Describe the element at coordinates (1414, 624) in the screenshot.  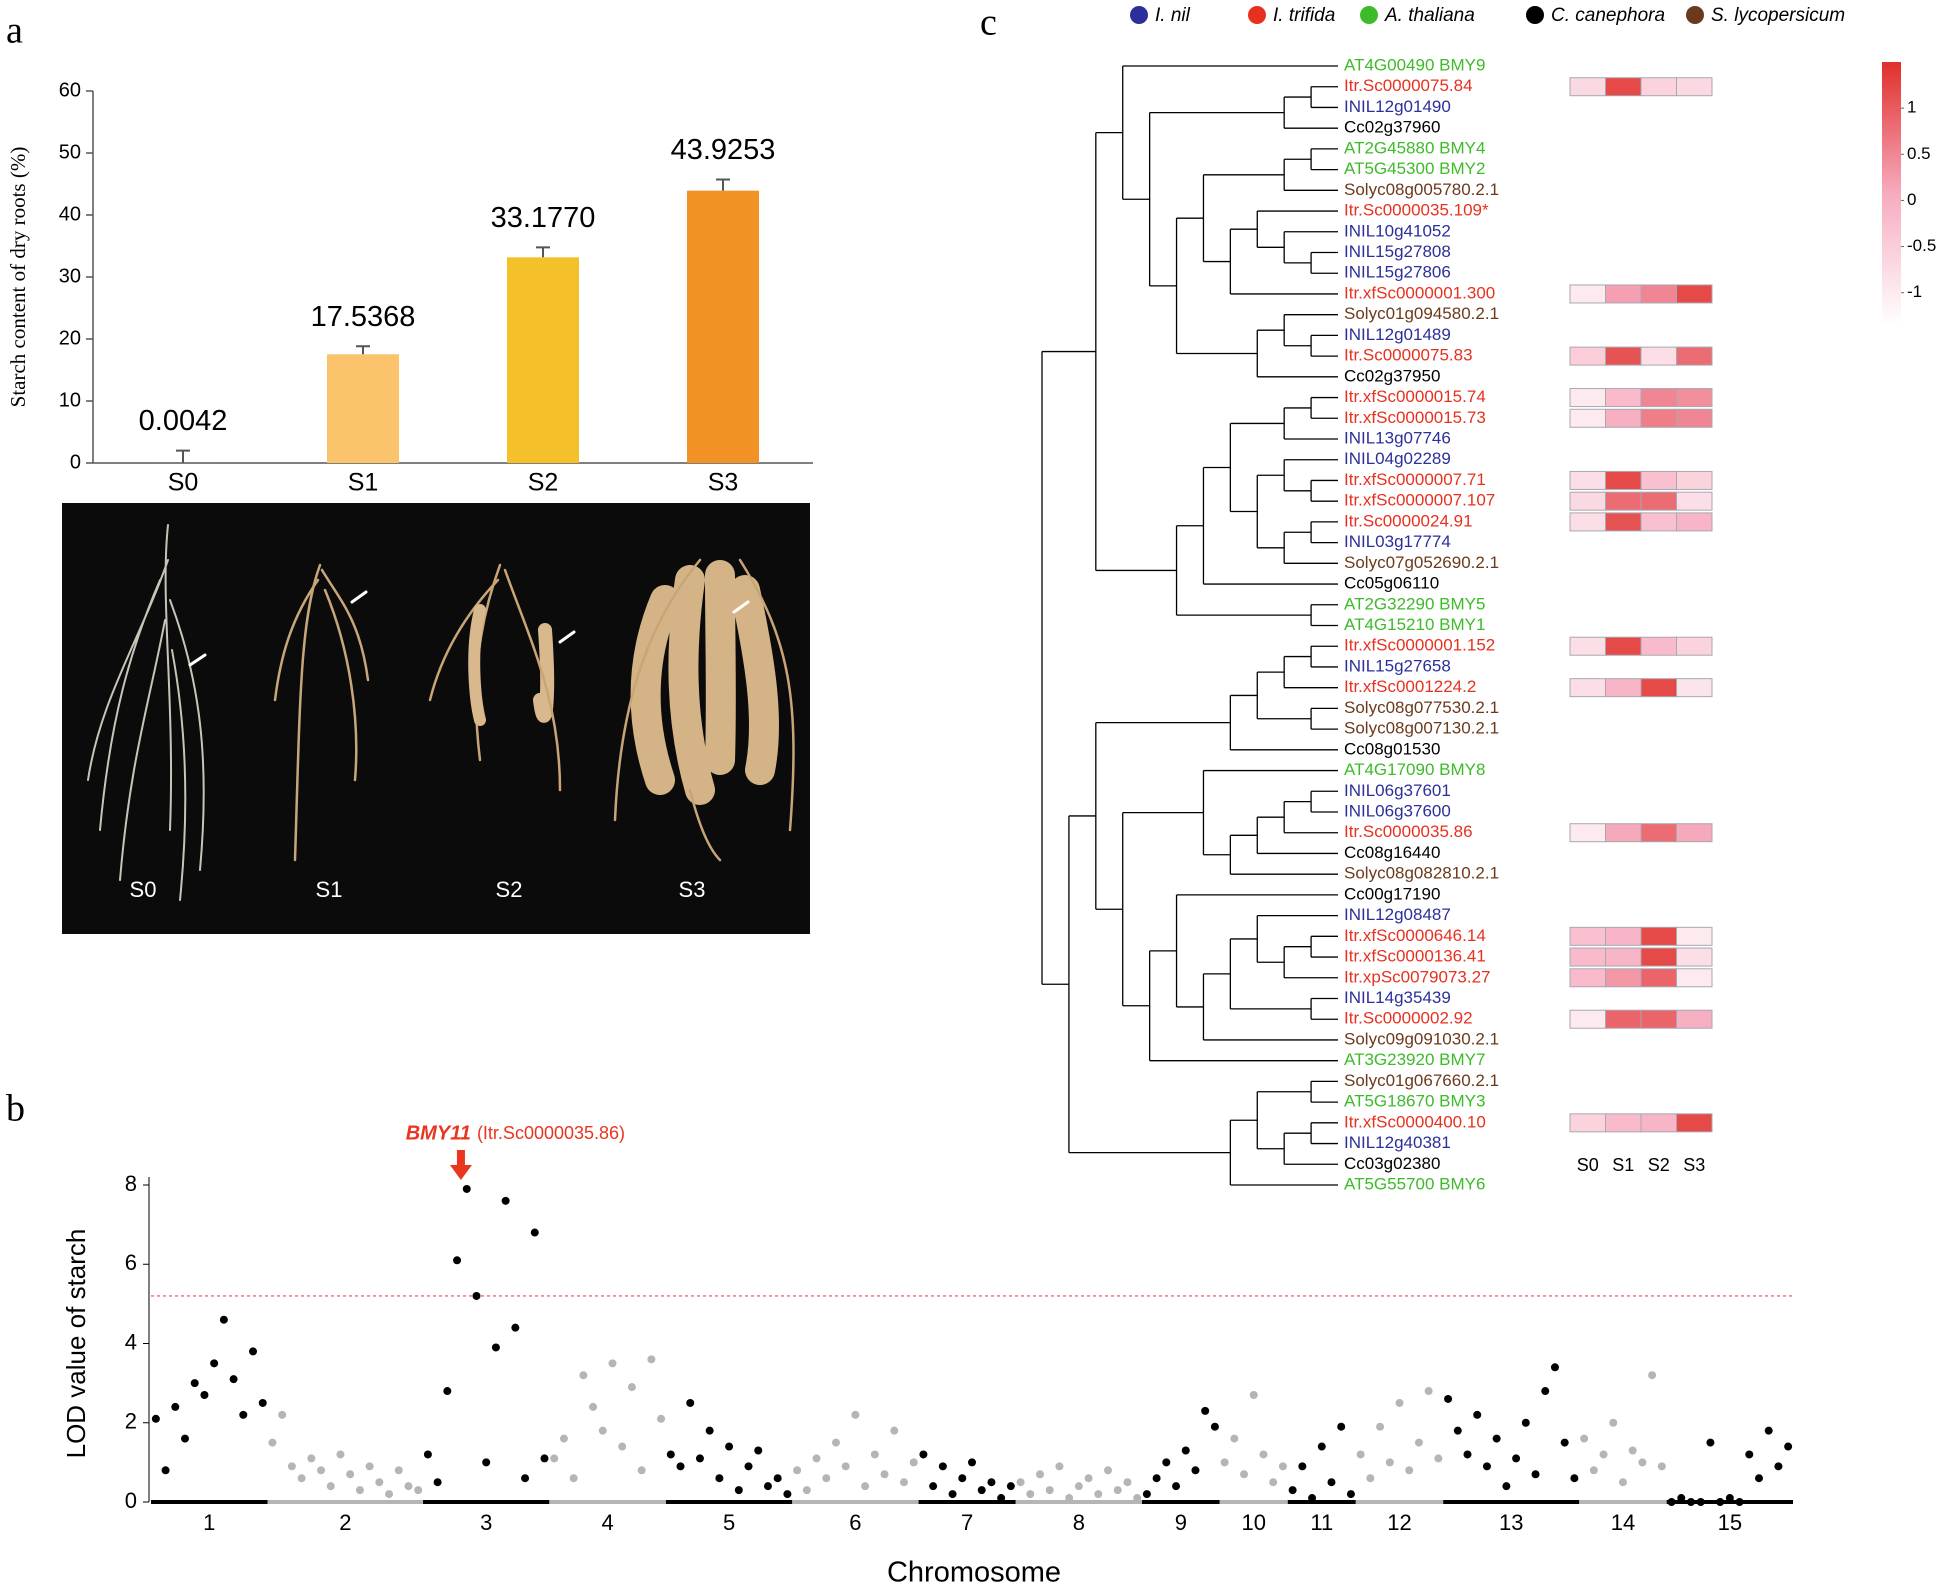
I see `leaf-label: AT4G15210 BMY1` at that location.